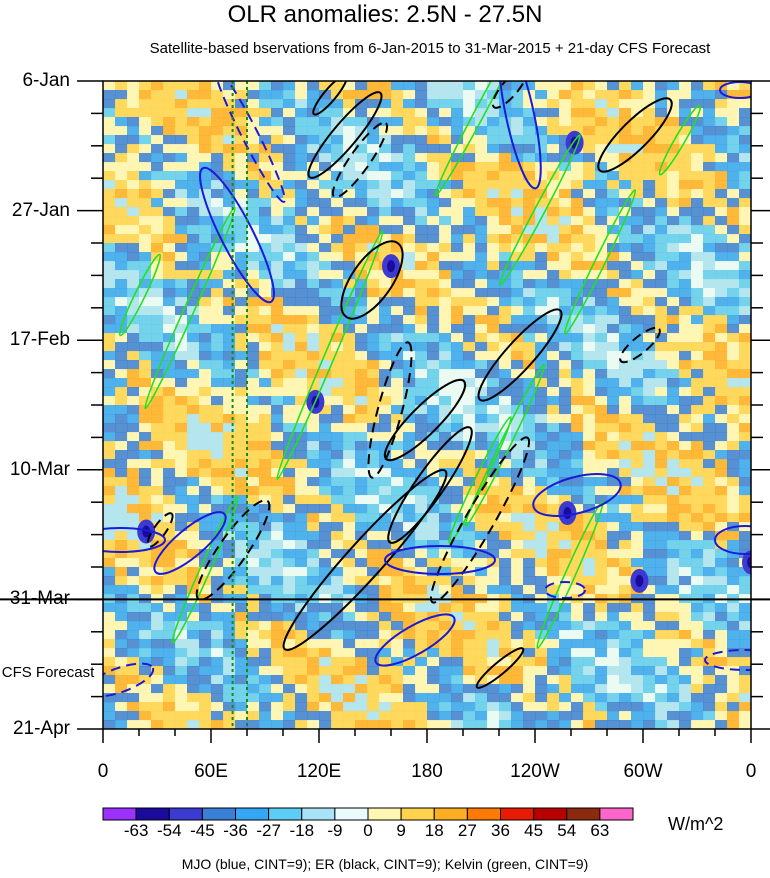 Image resolution: width=770 pixels, height=878 pixels. What do you see at coordinates (330, 355) in the screenshot?
I see `kelvin-contour` at bounding box center [330, 355].